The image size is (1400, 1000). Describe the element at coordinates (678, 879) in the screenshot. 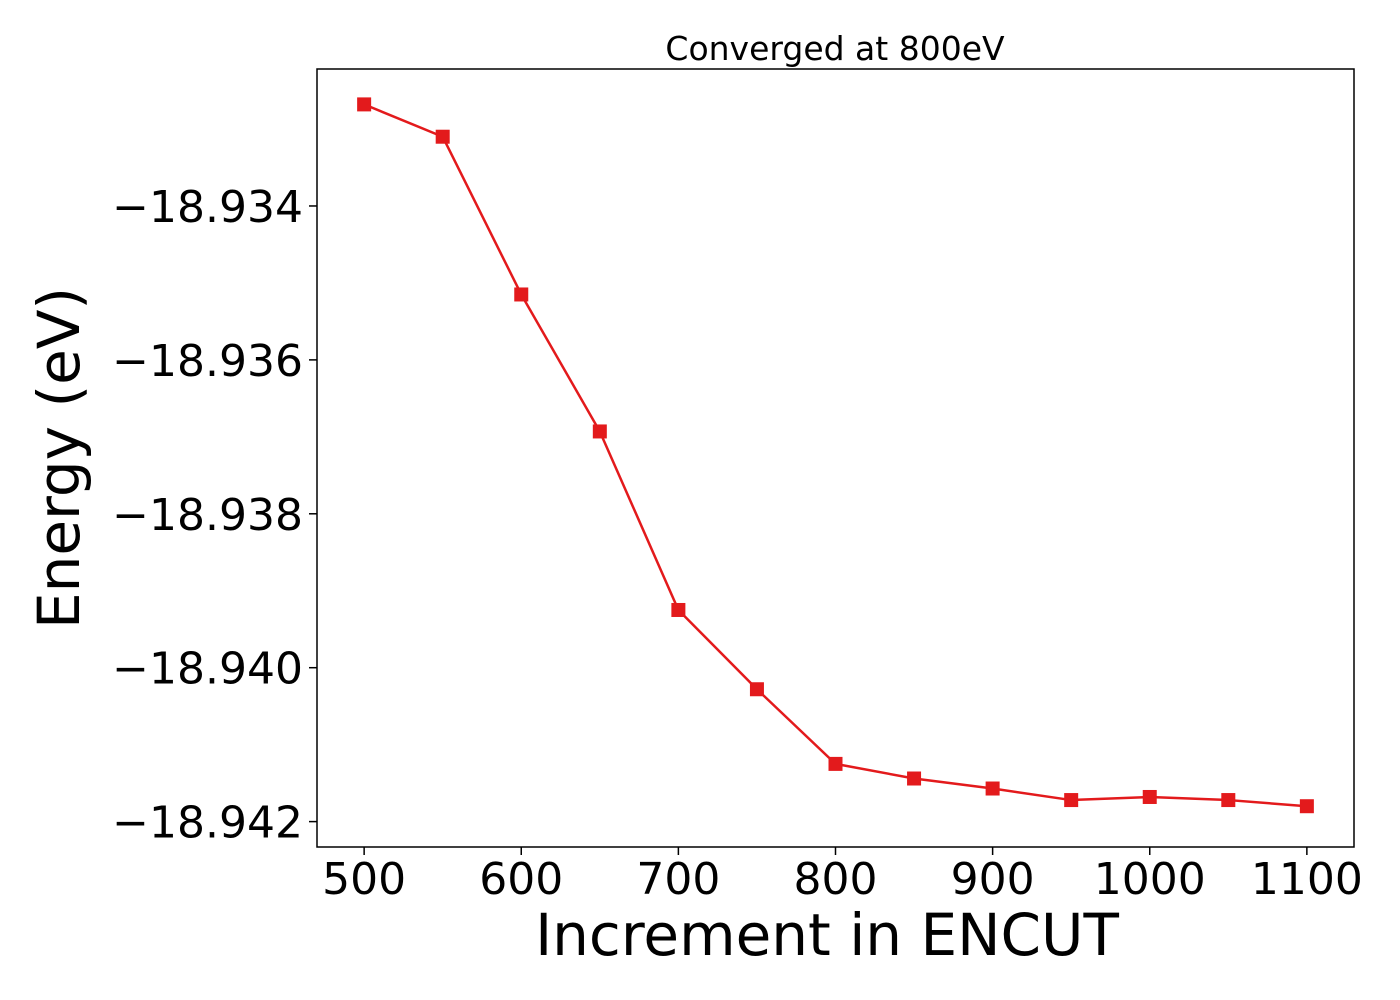

I see `x-tick-label: 700` at that location.